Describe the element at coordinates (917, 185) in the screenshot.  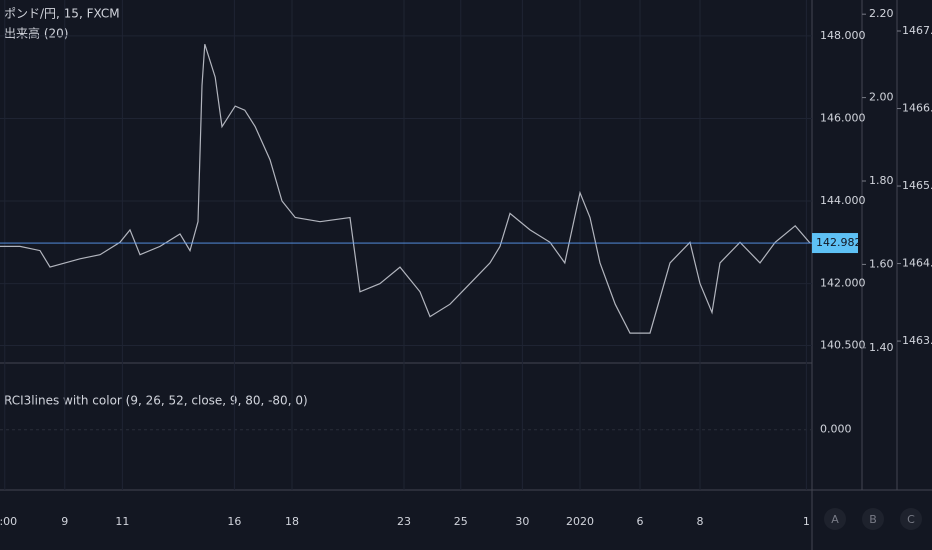
I see `y3-tick-label: 1465.00` at that location.